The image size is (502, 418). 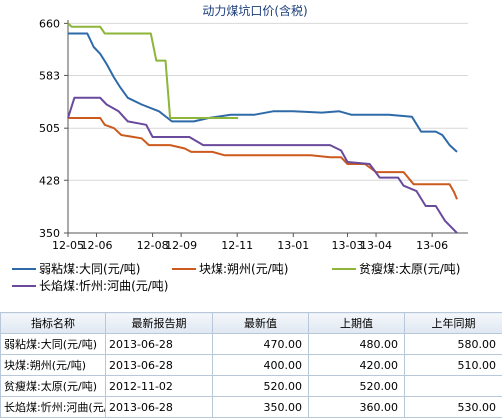 What do you see at coordinates (53, 344) in the screenshot?
I see `cell-indicator-name: 弱粘煤:大同(元/吨)` at bounding box center [53, 344].